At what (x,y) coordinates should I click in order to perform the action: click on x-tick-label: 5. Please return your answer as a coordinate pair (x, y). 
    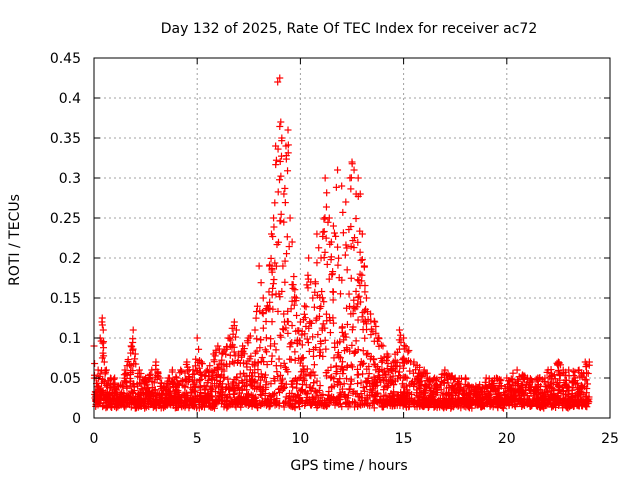
    Looking at the image, I should click on (197, 439).